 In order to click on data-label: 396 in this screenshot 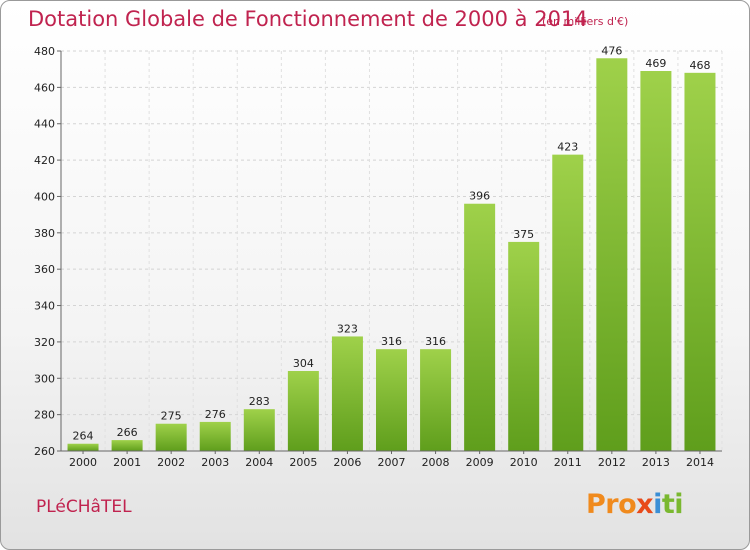, I will do `click(479, 196)`.